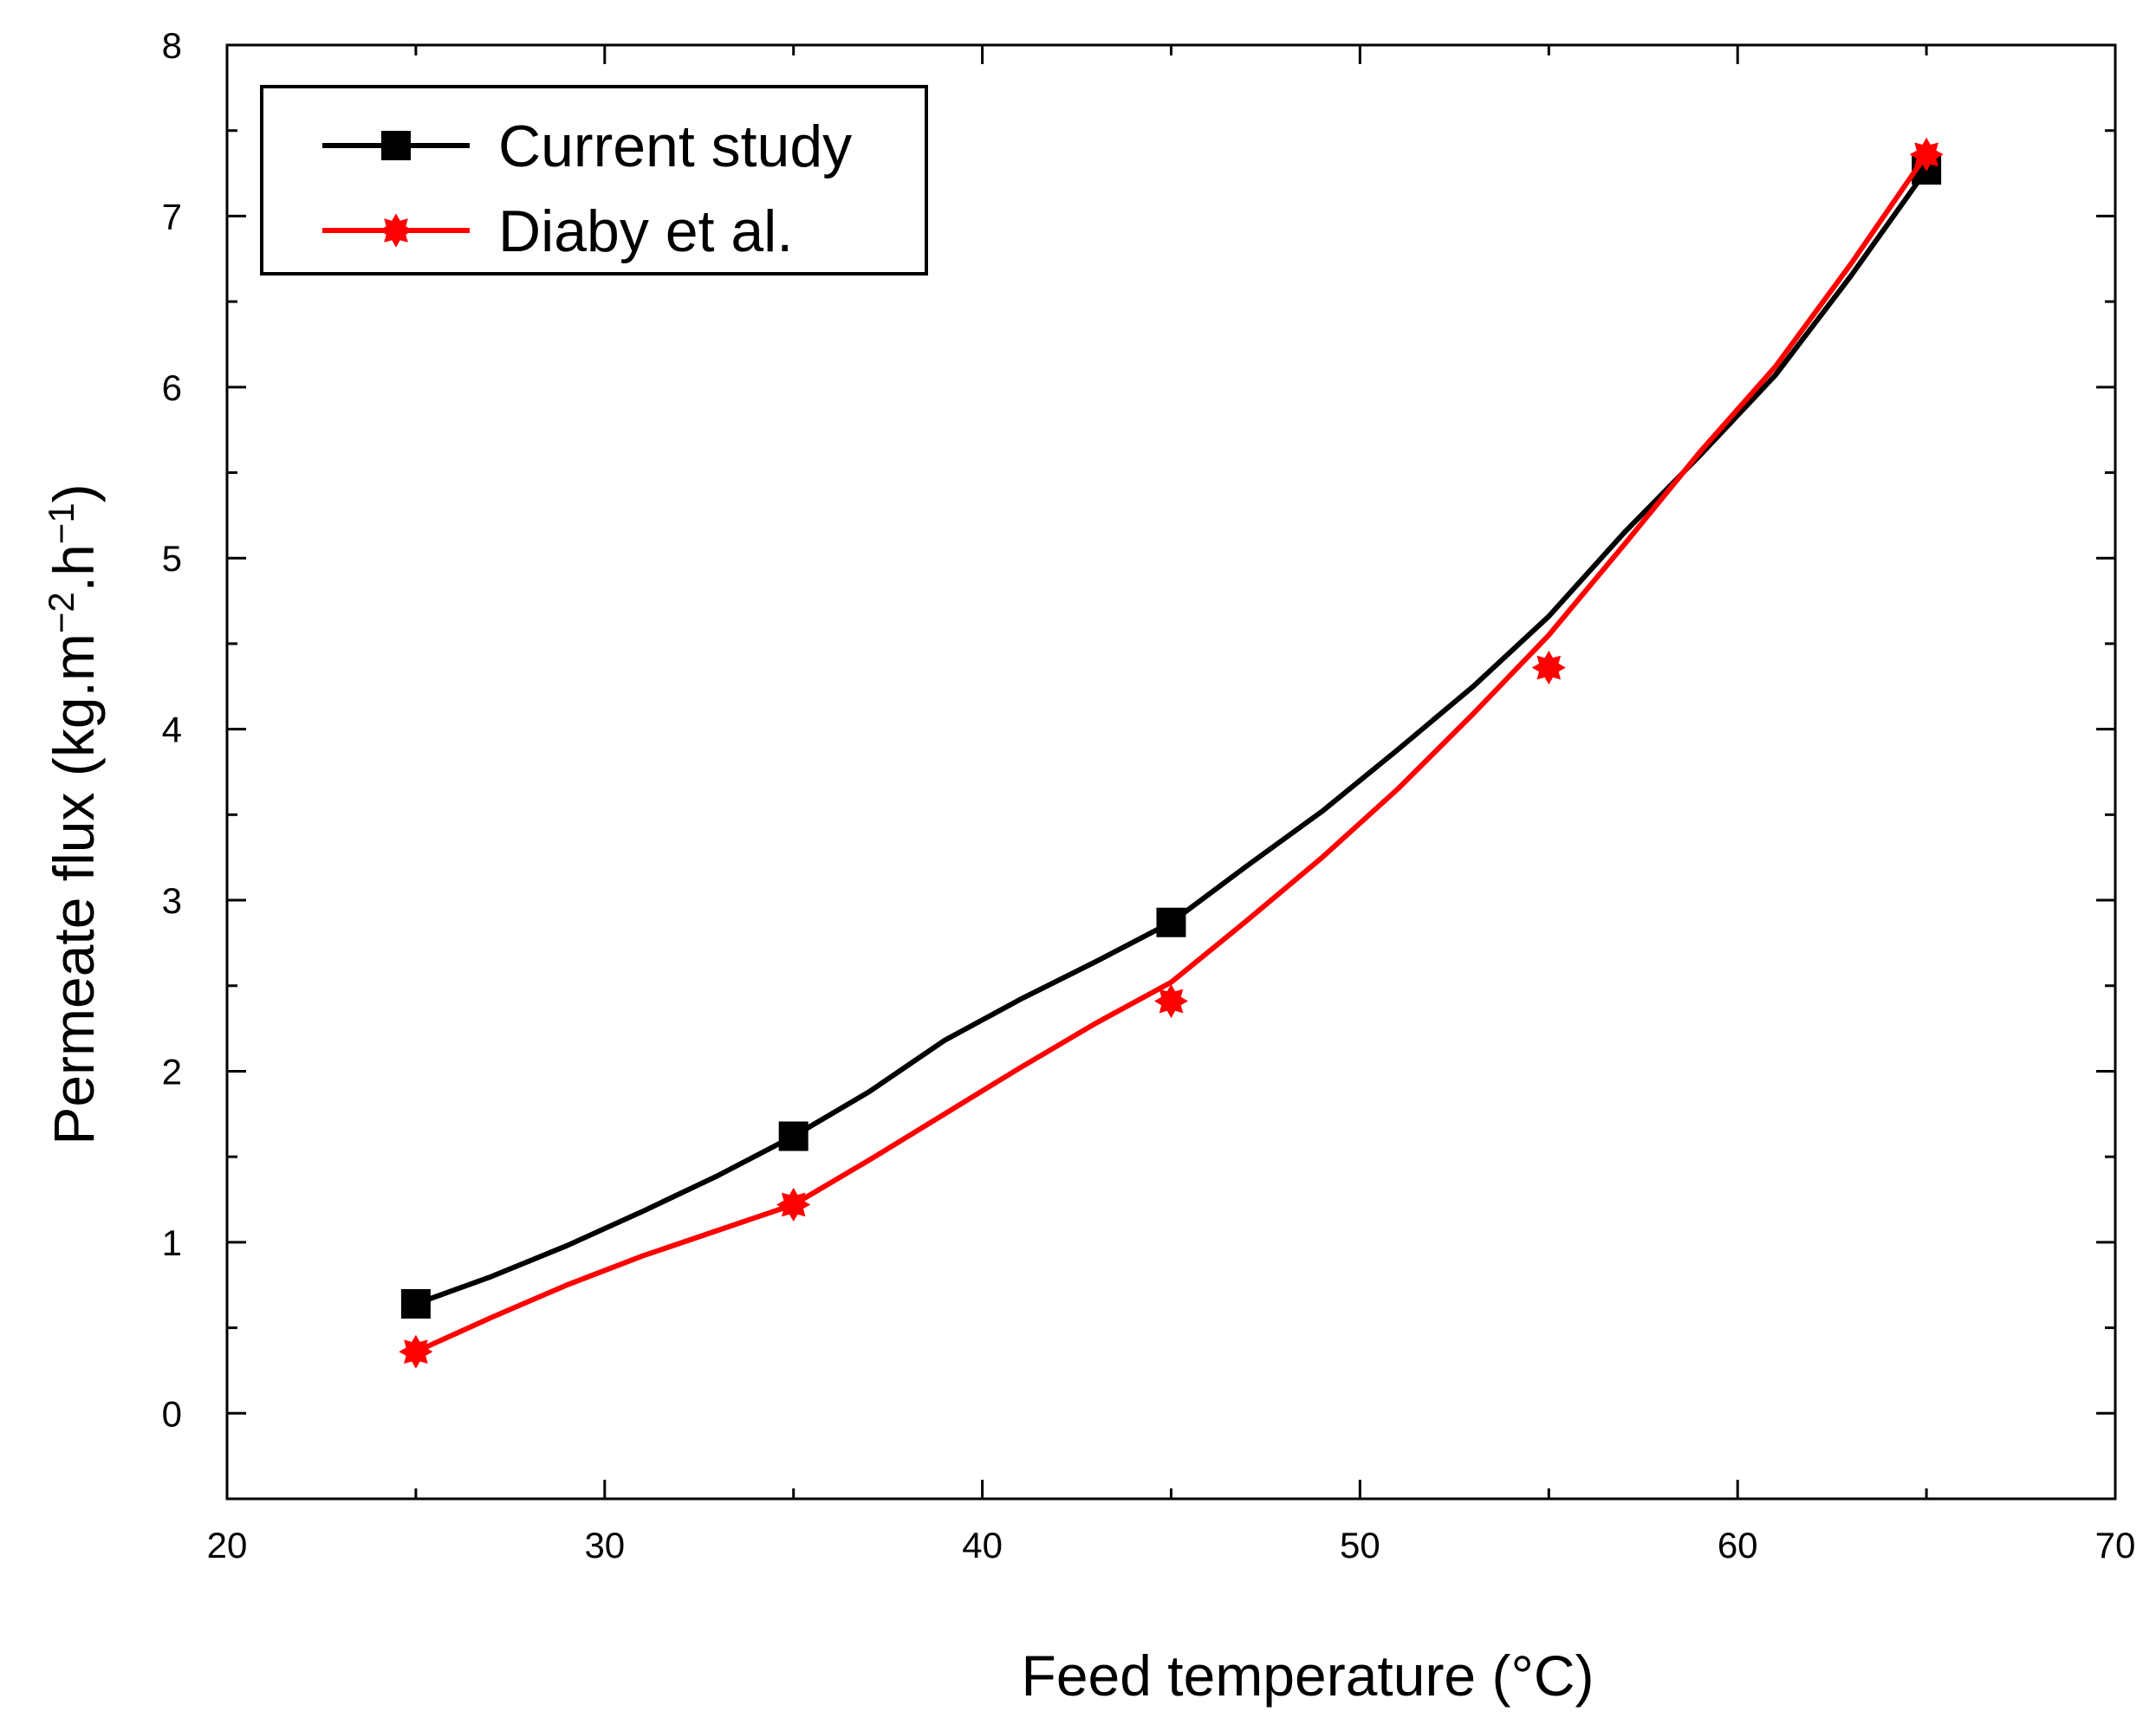  I want to click on legend-item: Current study, so click(587, 146).